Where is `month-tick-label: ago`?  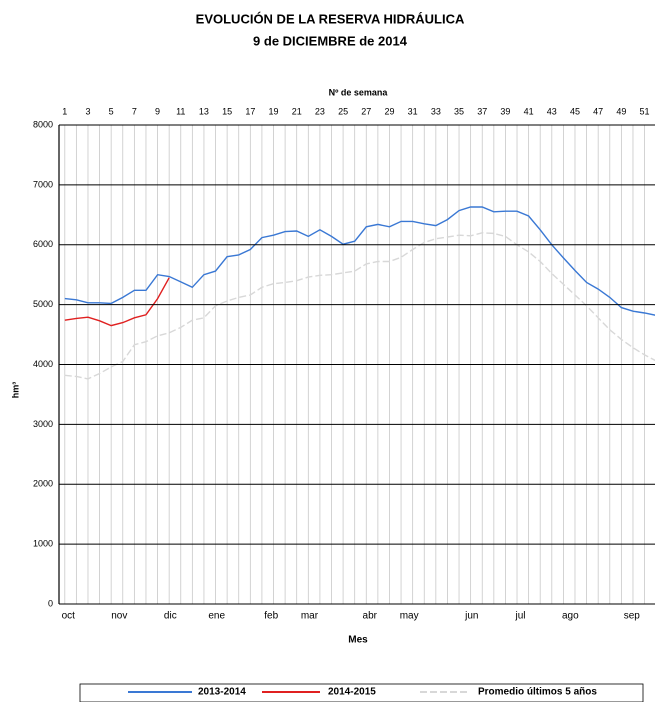 month-tick-label: ago is located at coordinates (570, 616).